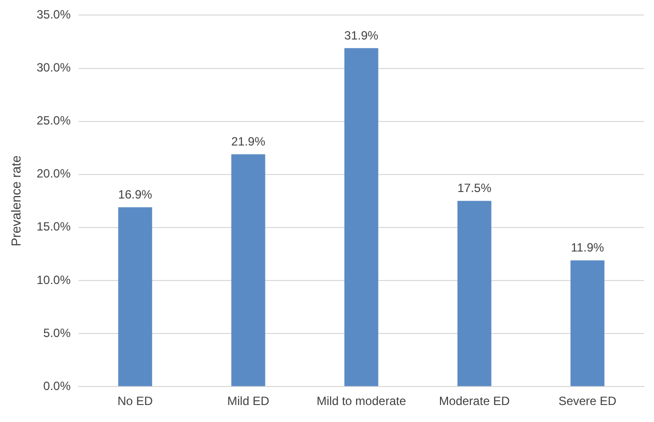 The image size is (654, 422). I want to click on data-label: 21.9%, so click(248, 141).